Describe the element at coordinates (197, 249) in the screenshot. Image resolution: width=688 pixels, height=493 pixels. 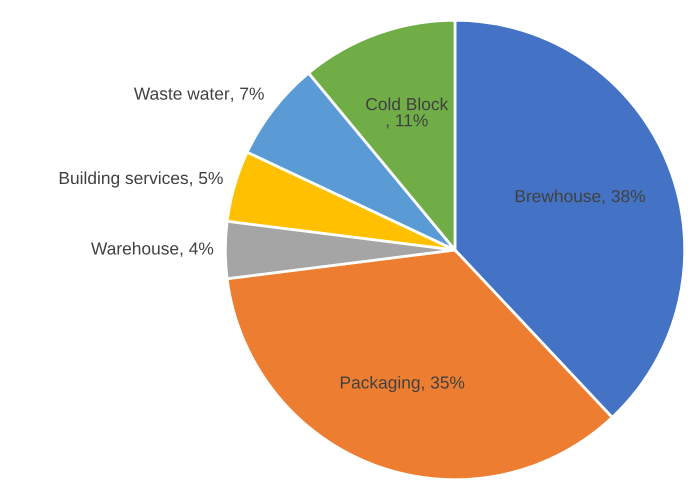
I see `data-label: , 4%` at that location.